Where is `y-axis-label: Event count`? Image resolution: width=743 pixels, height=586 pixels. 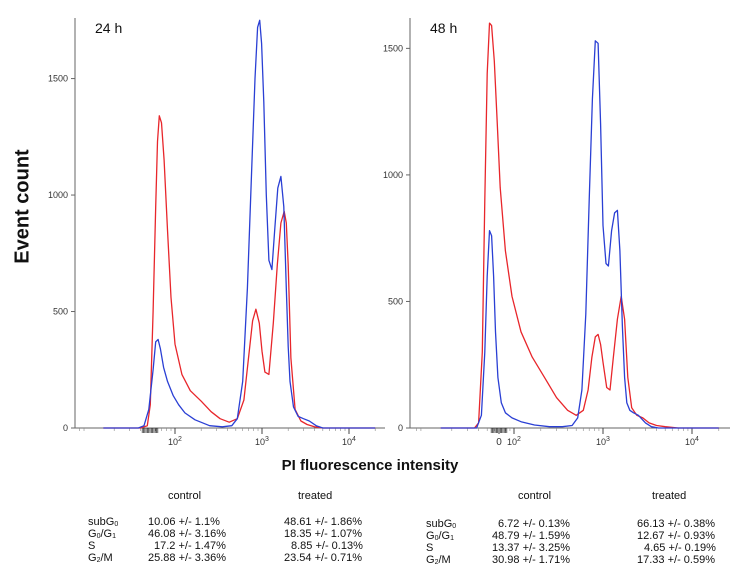 y-axis-label: Event count is located at coordinates (22, 206).